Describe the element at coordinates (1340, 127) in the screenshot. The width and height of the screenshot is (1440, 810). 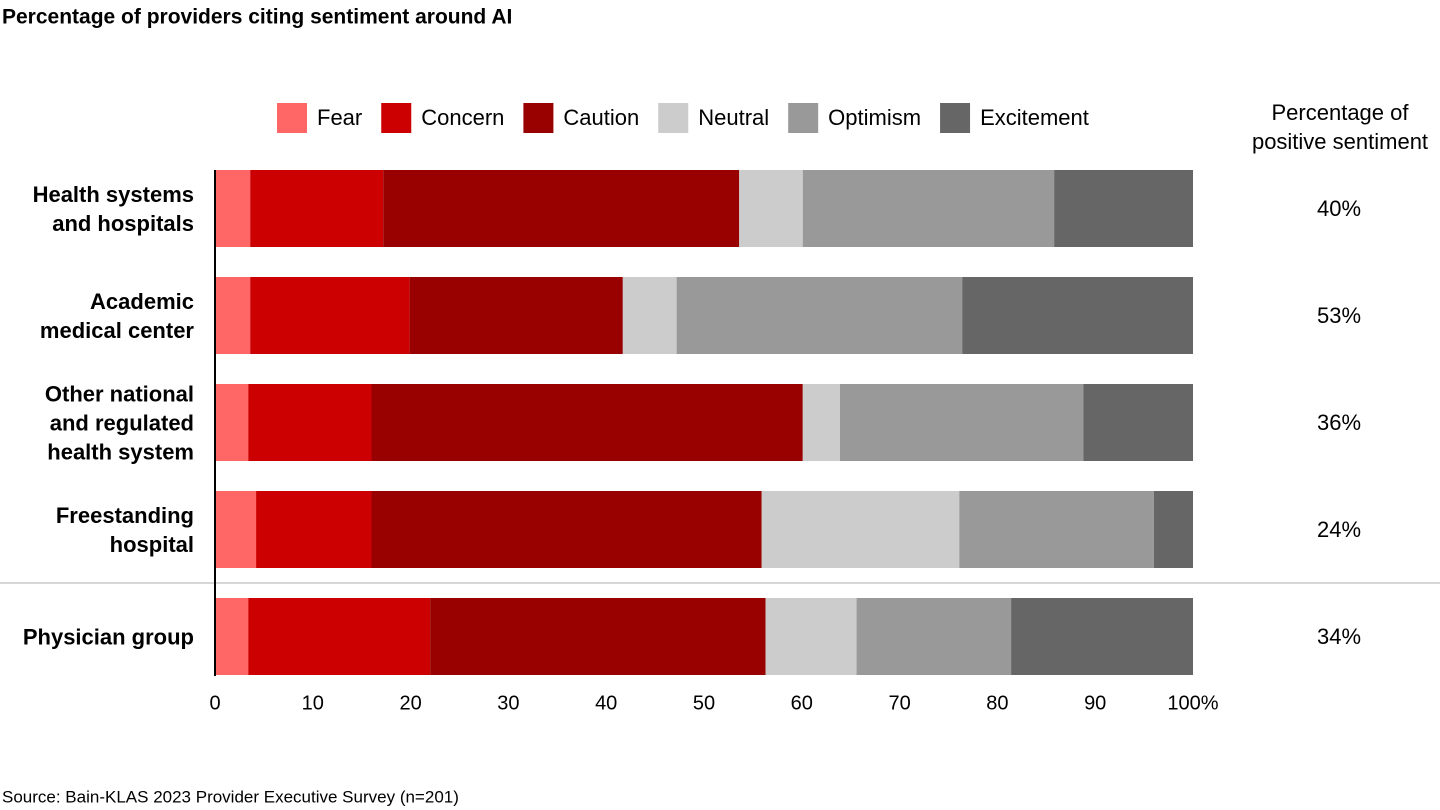
I see `positive-sentiment-title: Percentage of positive sentiment` at that location.